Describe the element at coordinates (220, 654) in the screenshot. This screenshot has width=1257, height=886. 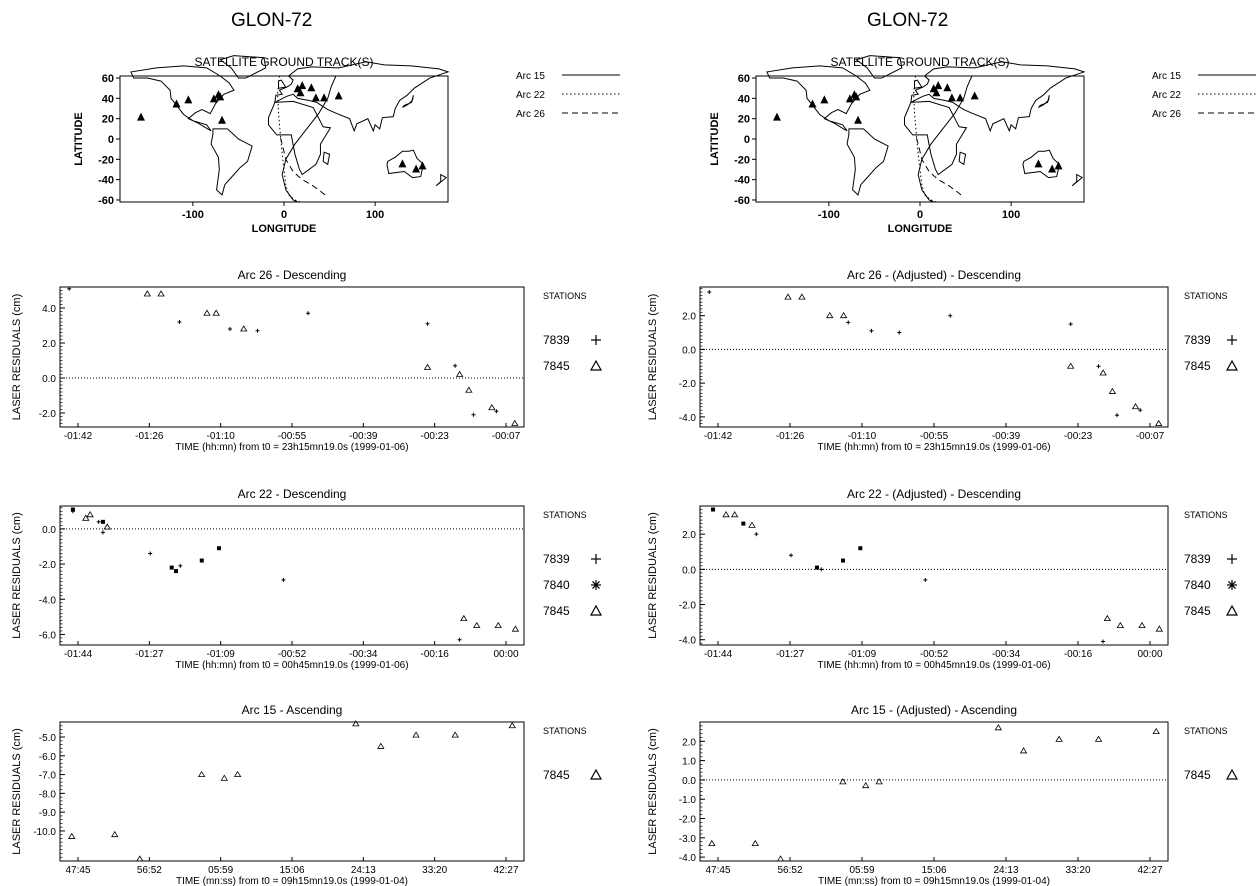
I see `xtick-label: -01:09` at that location.